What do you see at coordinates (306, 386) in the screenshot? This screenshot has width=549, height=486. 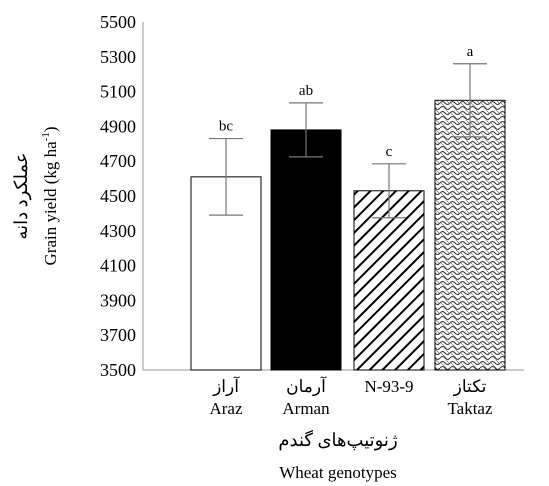 I see `x-category-label-fa: آرمان` at bounding box center [306, 386].